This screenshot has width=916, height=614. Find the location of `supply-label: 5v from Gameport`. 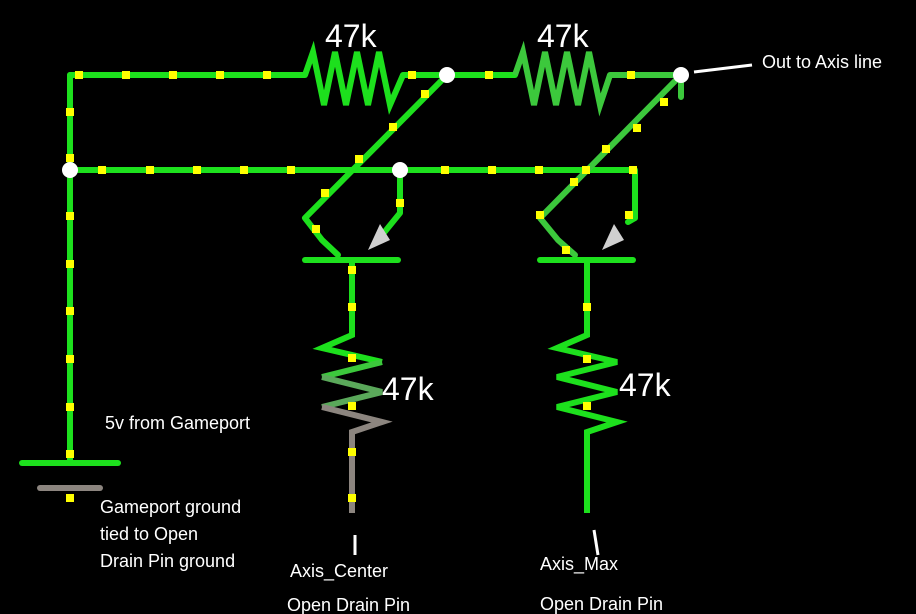

supply-label: 5v from Gameport is located at coordinates (177, 423).